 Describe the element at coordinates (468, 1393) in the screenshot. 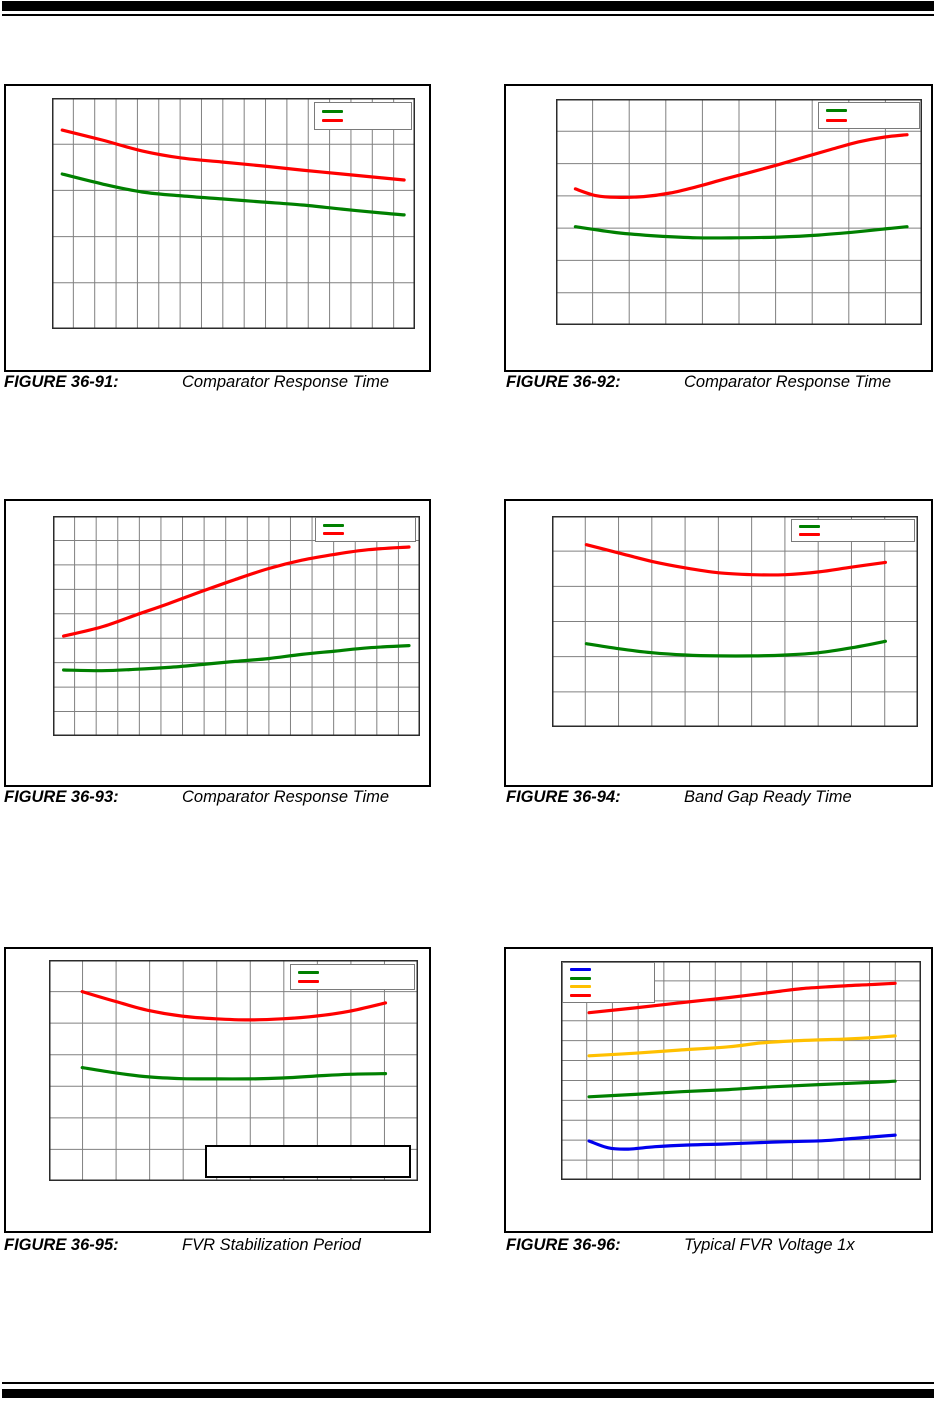

I see `footer-thick-rule` at that location.